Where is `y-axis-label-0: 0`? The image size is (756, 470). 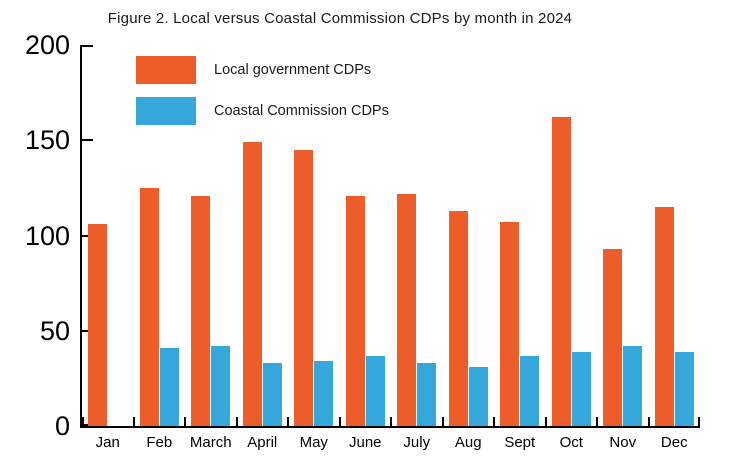 y-axis-label-0: 0 is located at coordinates (62, 426).